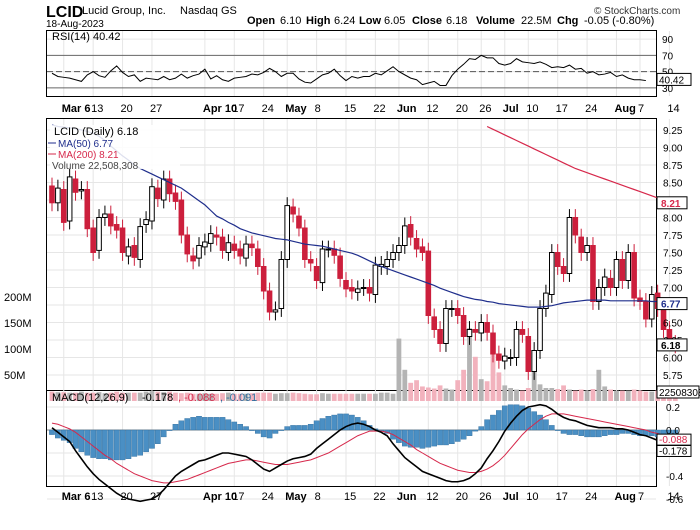  Describe the element at coordinates (76, 109) in the screenshot. I see `x-tick-label: Mar 6` at that location.